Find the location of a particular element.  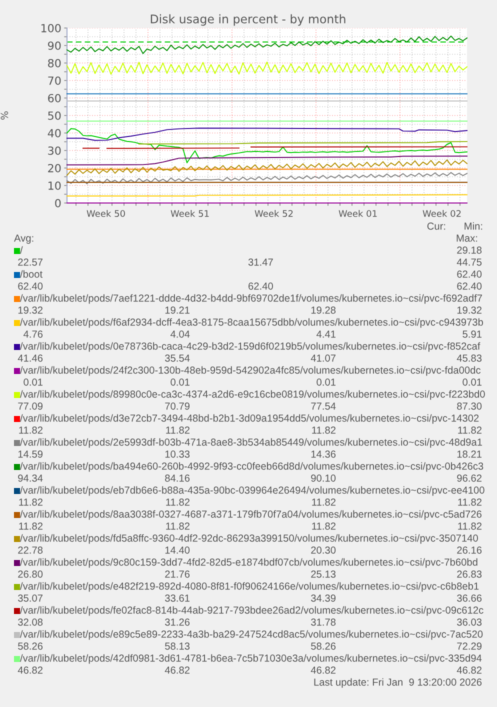

text: 31.26 is located at coordinates (177, 622).